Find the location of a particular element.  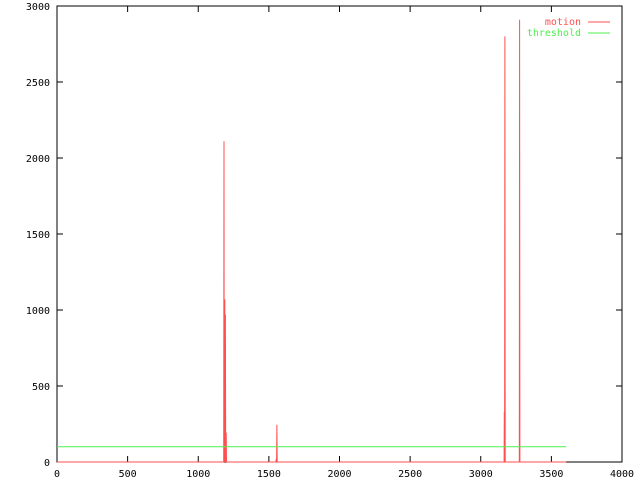

x-tick-label: 2000 is located at coordinates (339, 474).